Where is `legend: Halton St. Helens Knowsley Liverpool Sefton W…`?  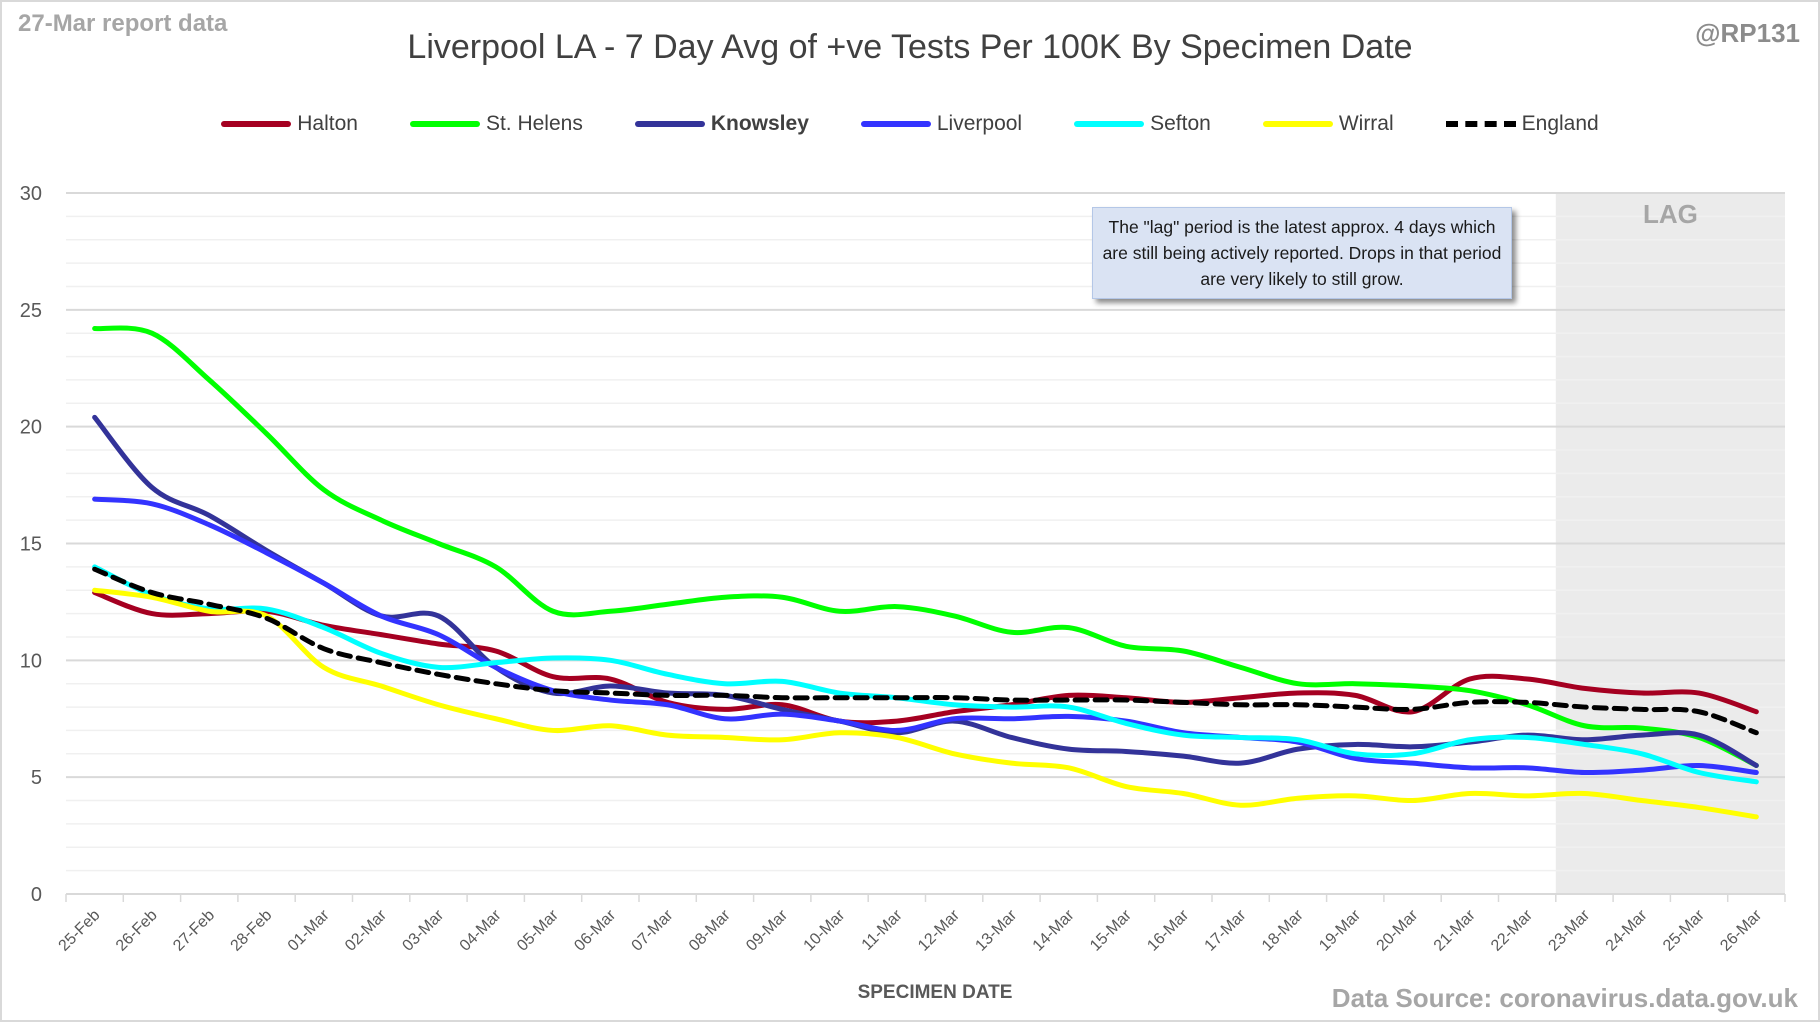
legend: Halton St. Helens Knowsley Liverpool Sefton W… is located at coordinates (910, 124).